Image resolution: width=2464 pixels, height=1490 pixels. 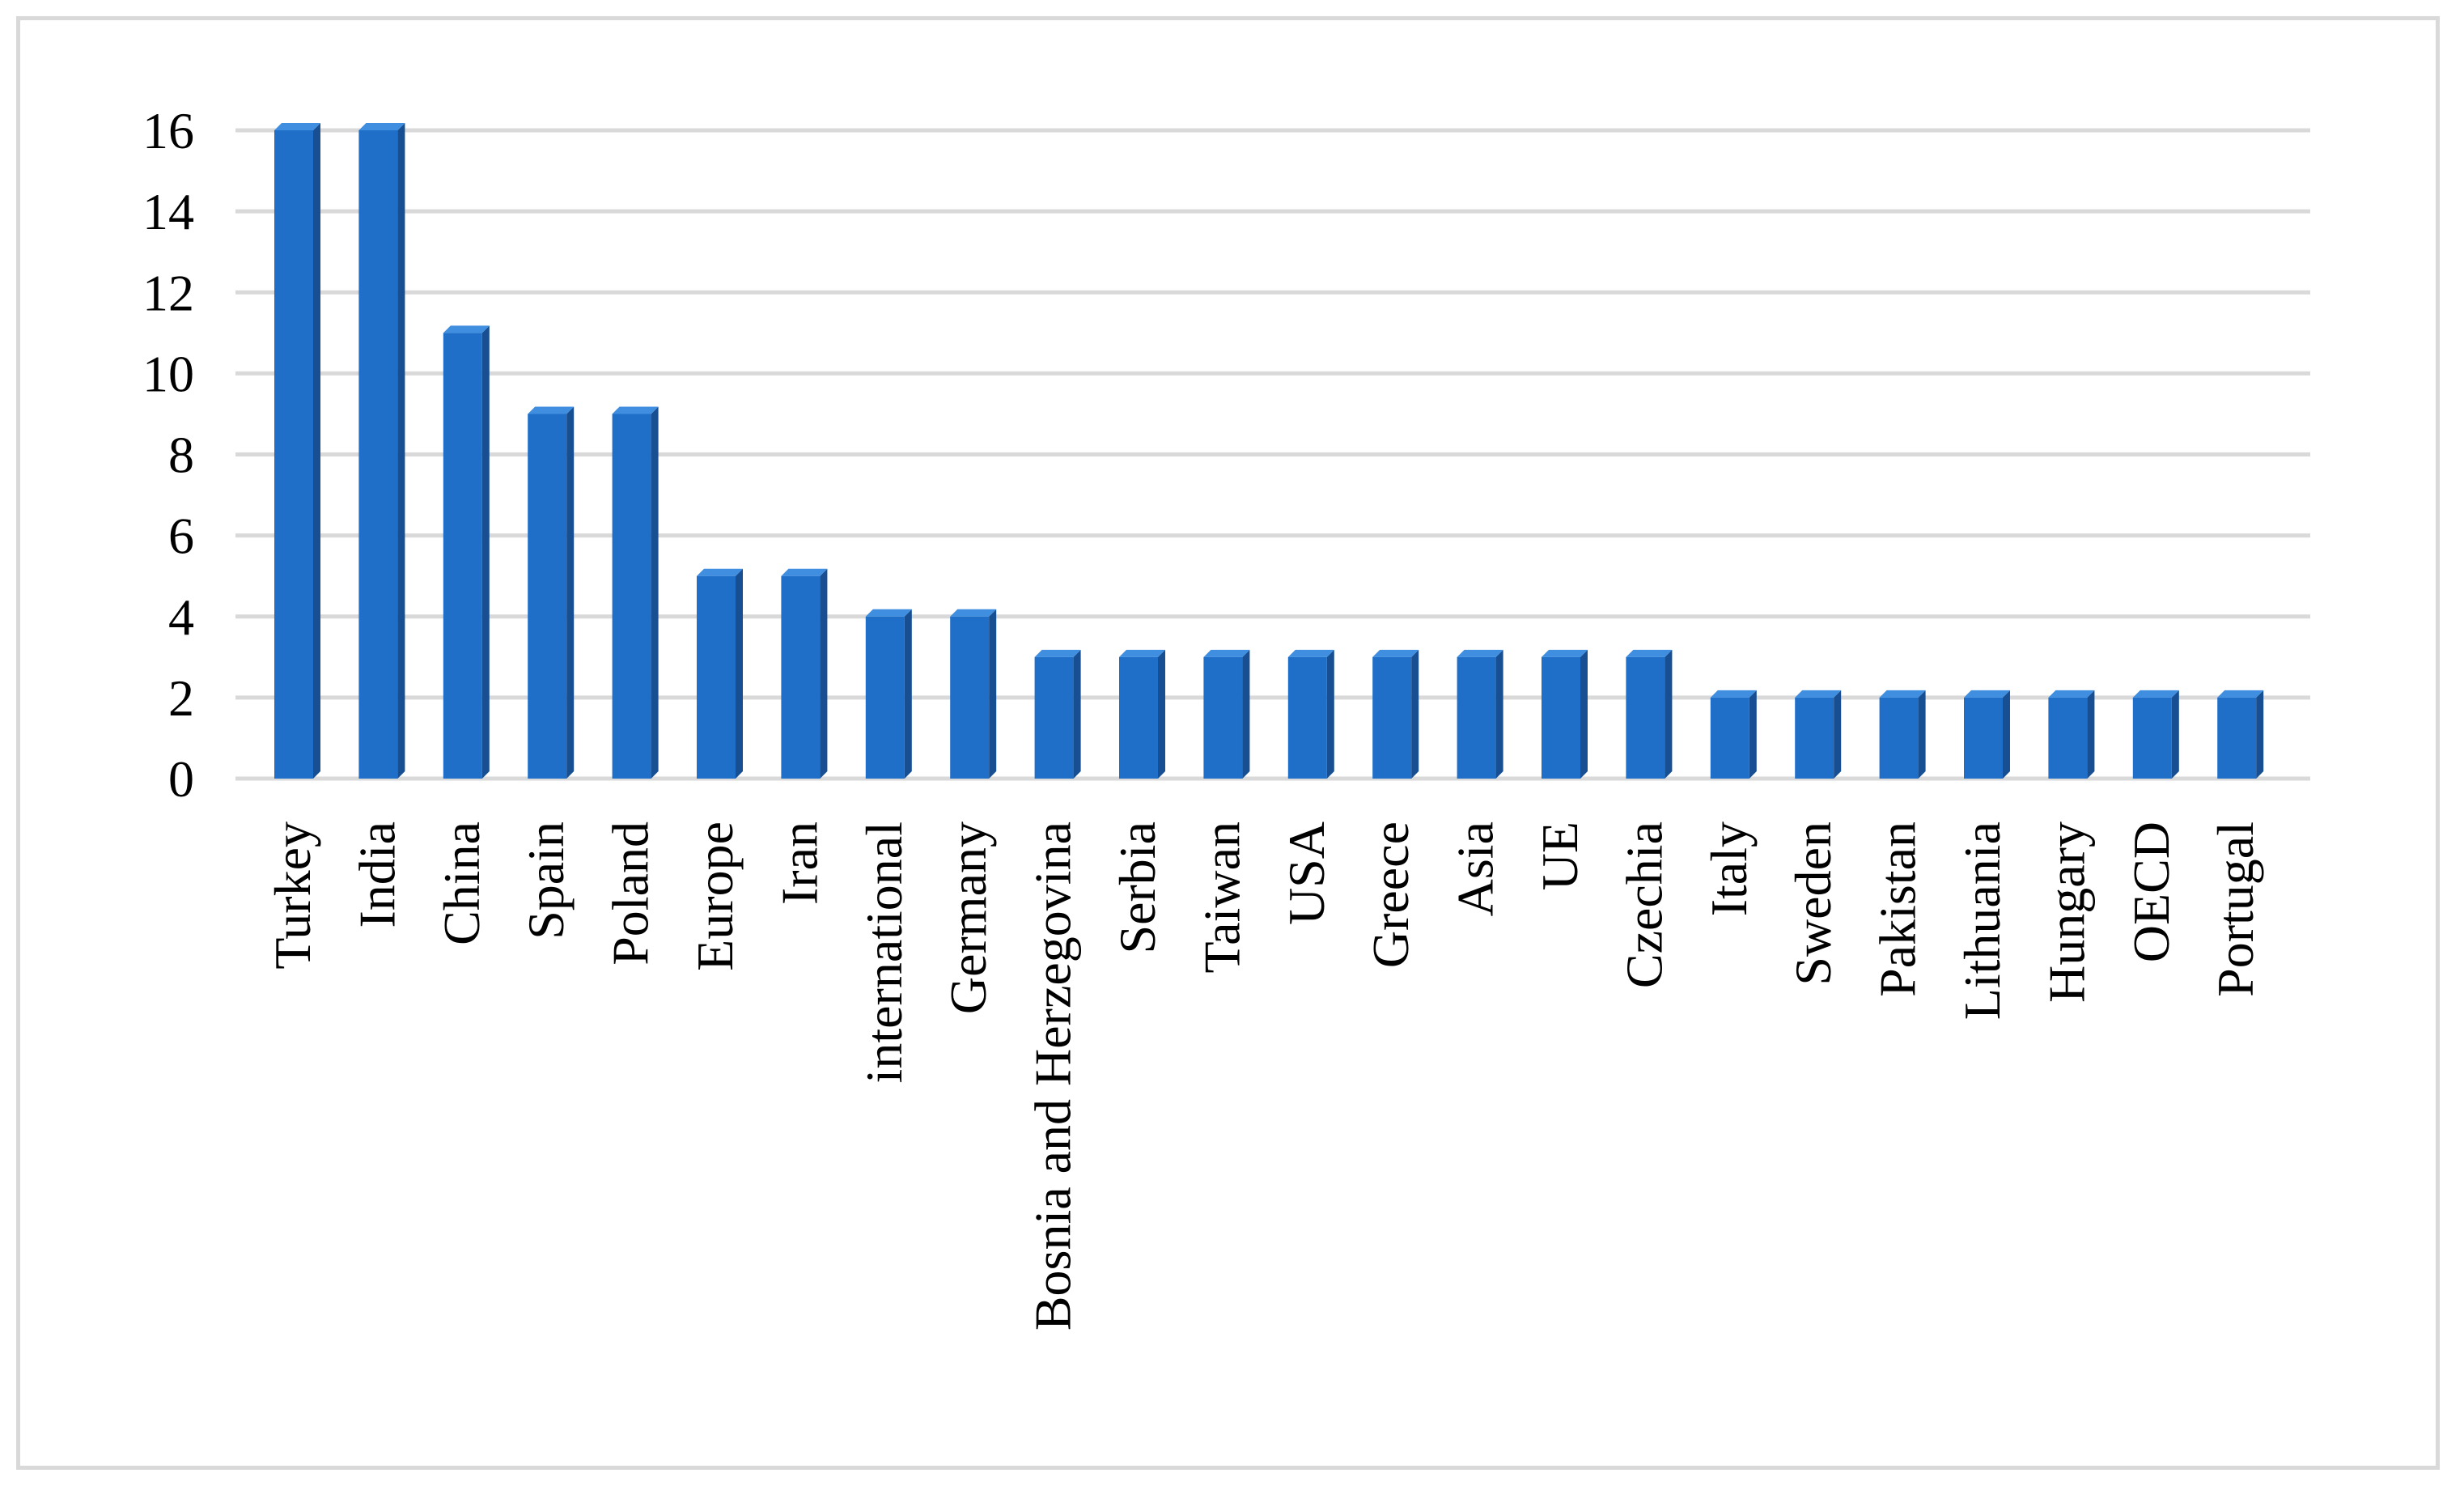 I want to click on bar-turkey, so click(x=297, y=451).